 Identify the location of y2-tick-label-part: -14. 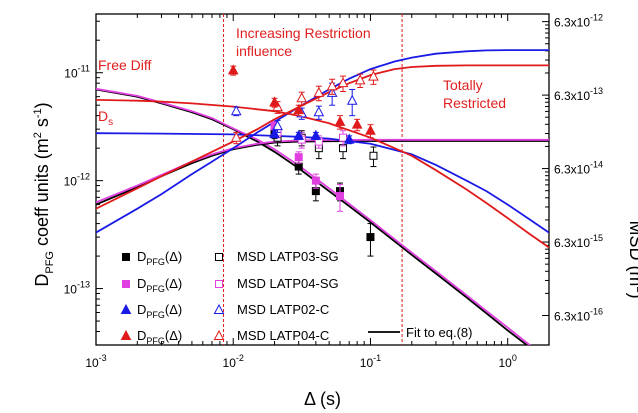
(596, 165).